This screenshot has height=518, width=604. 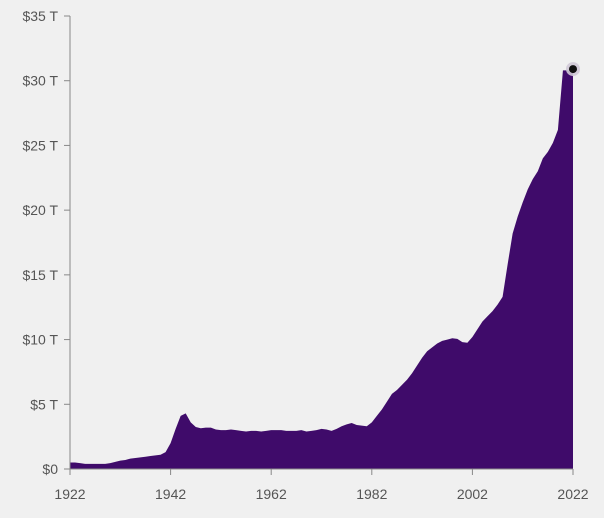 I want to click on highlight-point, so click(x=573, y=69).